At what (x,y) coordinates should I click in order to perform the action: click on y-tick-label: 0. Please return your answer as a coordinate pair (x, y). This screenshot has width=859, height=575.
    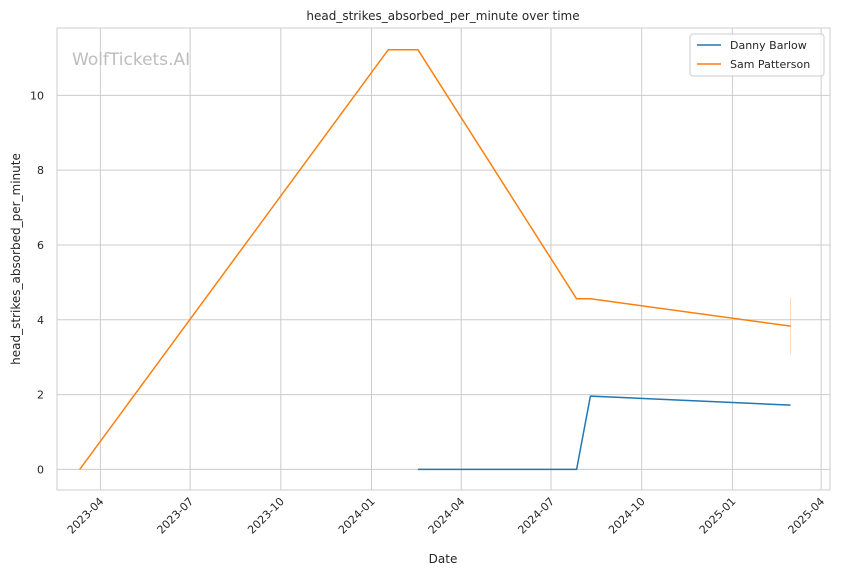
    Looking at the image, I should click on (40, 469).